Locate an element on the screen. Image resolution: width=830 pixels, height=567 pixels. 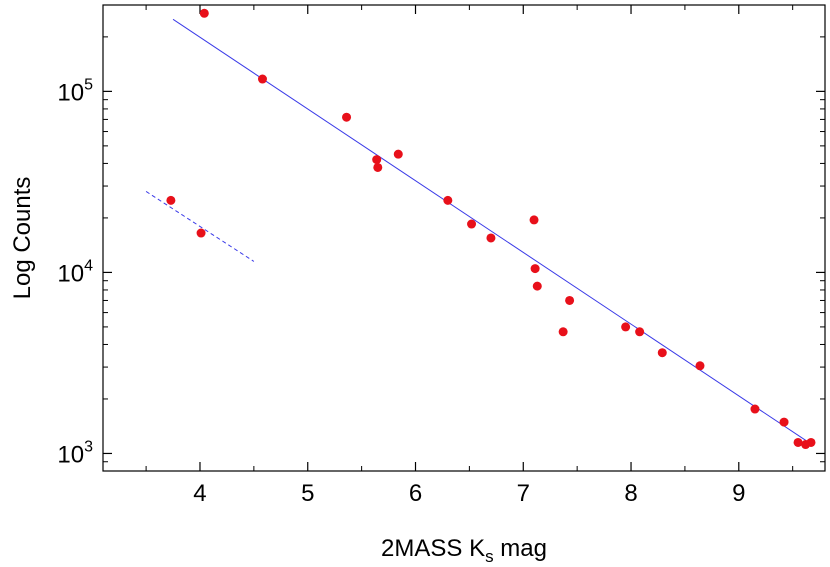
x-tick-label: 5 is located at coordinates (307, 493).